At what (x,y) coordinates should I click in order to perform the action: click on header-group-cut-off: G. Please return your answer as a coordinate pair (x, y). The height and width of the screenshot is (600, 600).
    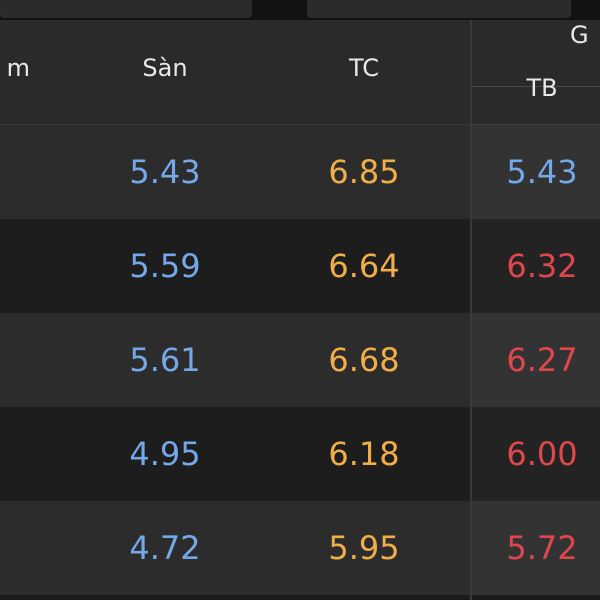
    Looking at the image, I should click on (579, 35).